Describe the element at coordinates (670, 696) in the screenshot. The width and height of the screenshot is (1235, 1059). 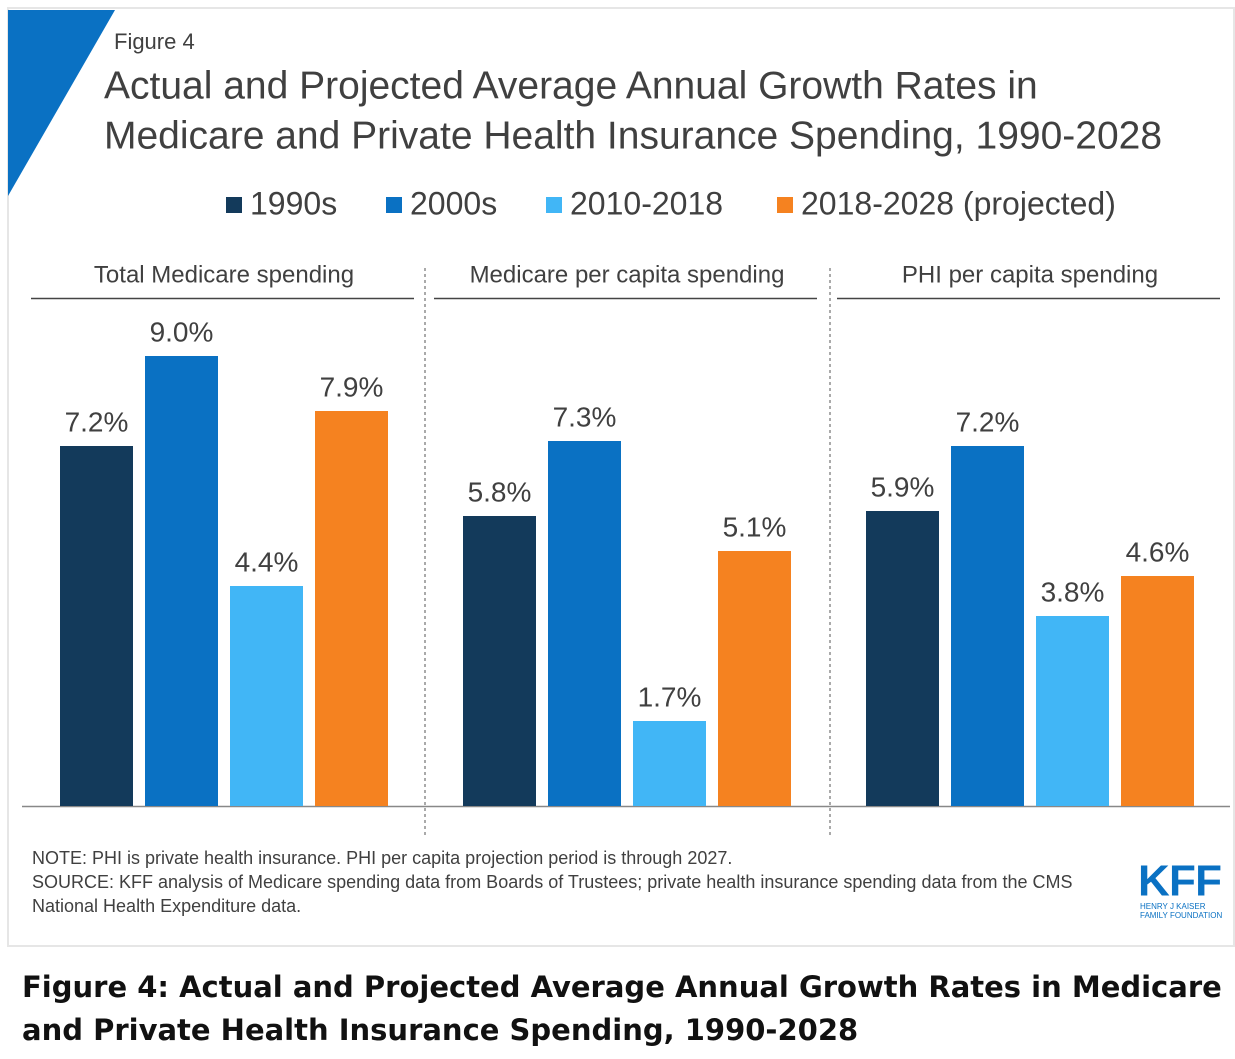
I see `value-label: 1.7%` at that location.